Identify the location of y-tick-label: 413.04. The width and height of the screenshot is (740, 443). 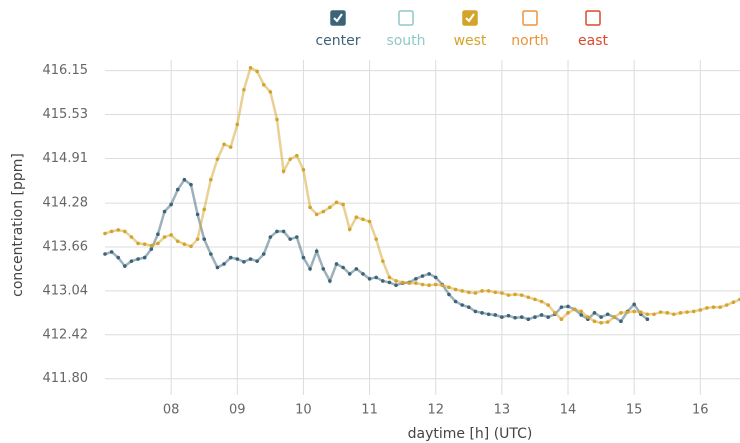
(66, 290).